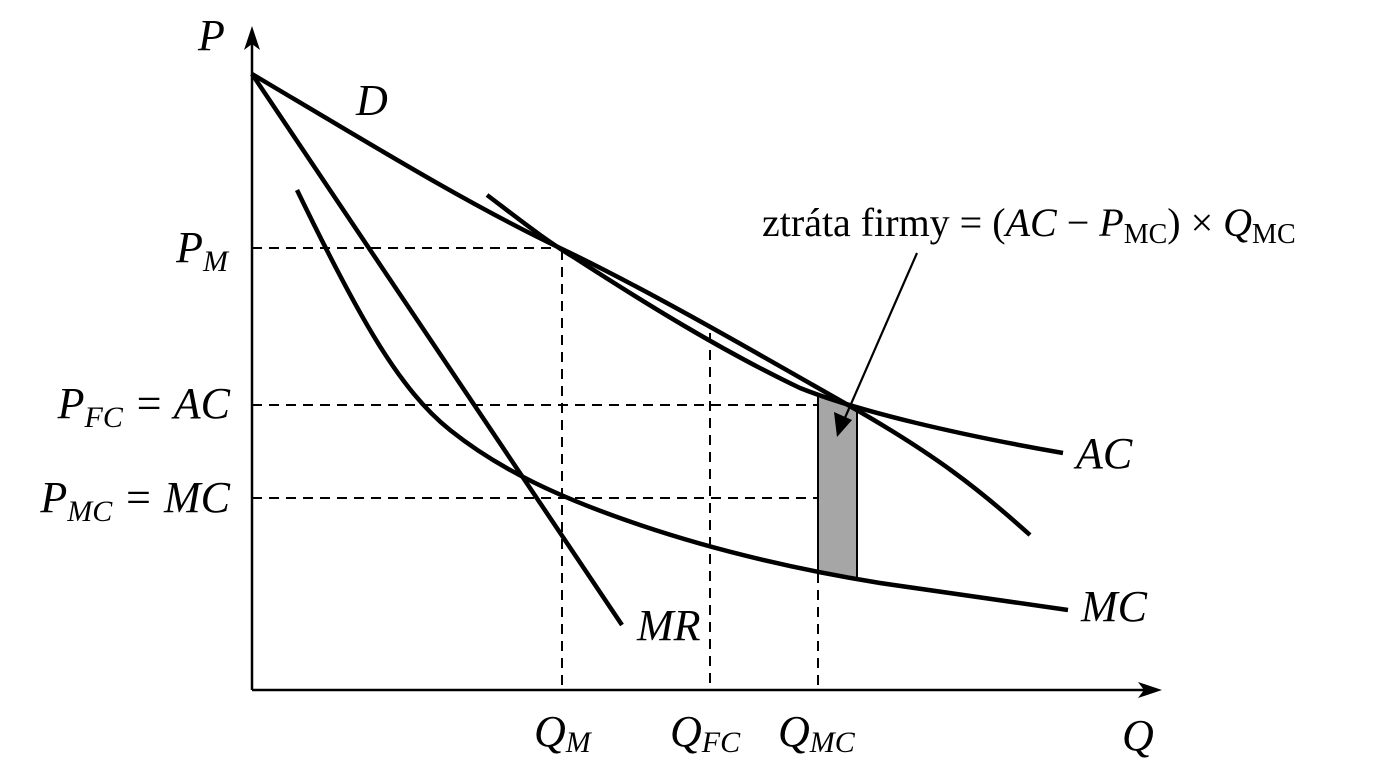 The width and height of the screenshot is (1376, 768). I want to click on pmc-label: PMC = MC, so click(134, 500).